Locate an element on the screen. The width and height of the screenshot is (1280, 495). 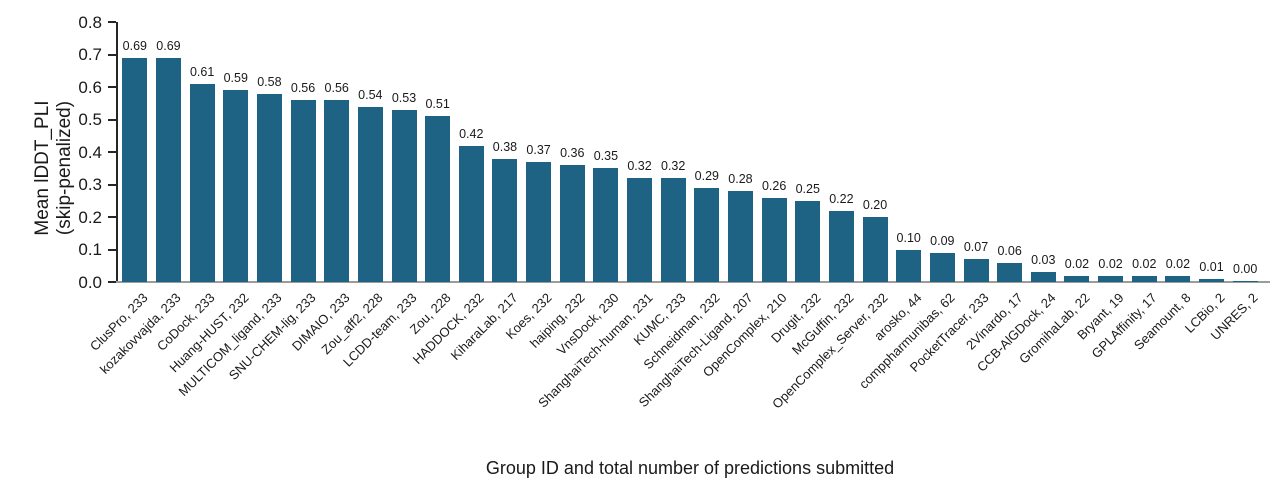
bar-value-label: 0.09 is located at coordinates (942, 240).